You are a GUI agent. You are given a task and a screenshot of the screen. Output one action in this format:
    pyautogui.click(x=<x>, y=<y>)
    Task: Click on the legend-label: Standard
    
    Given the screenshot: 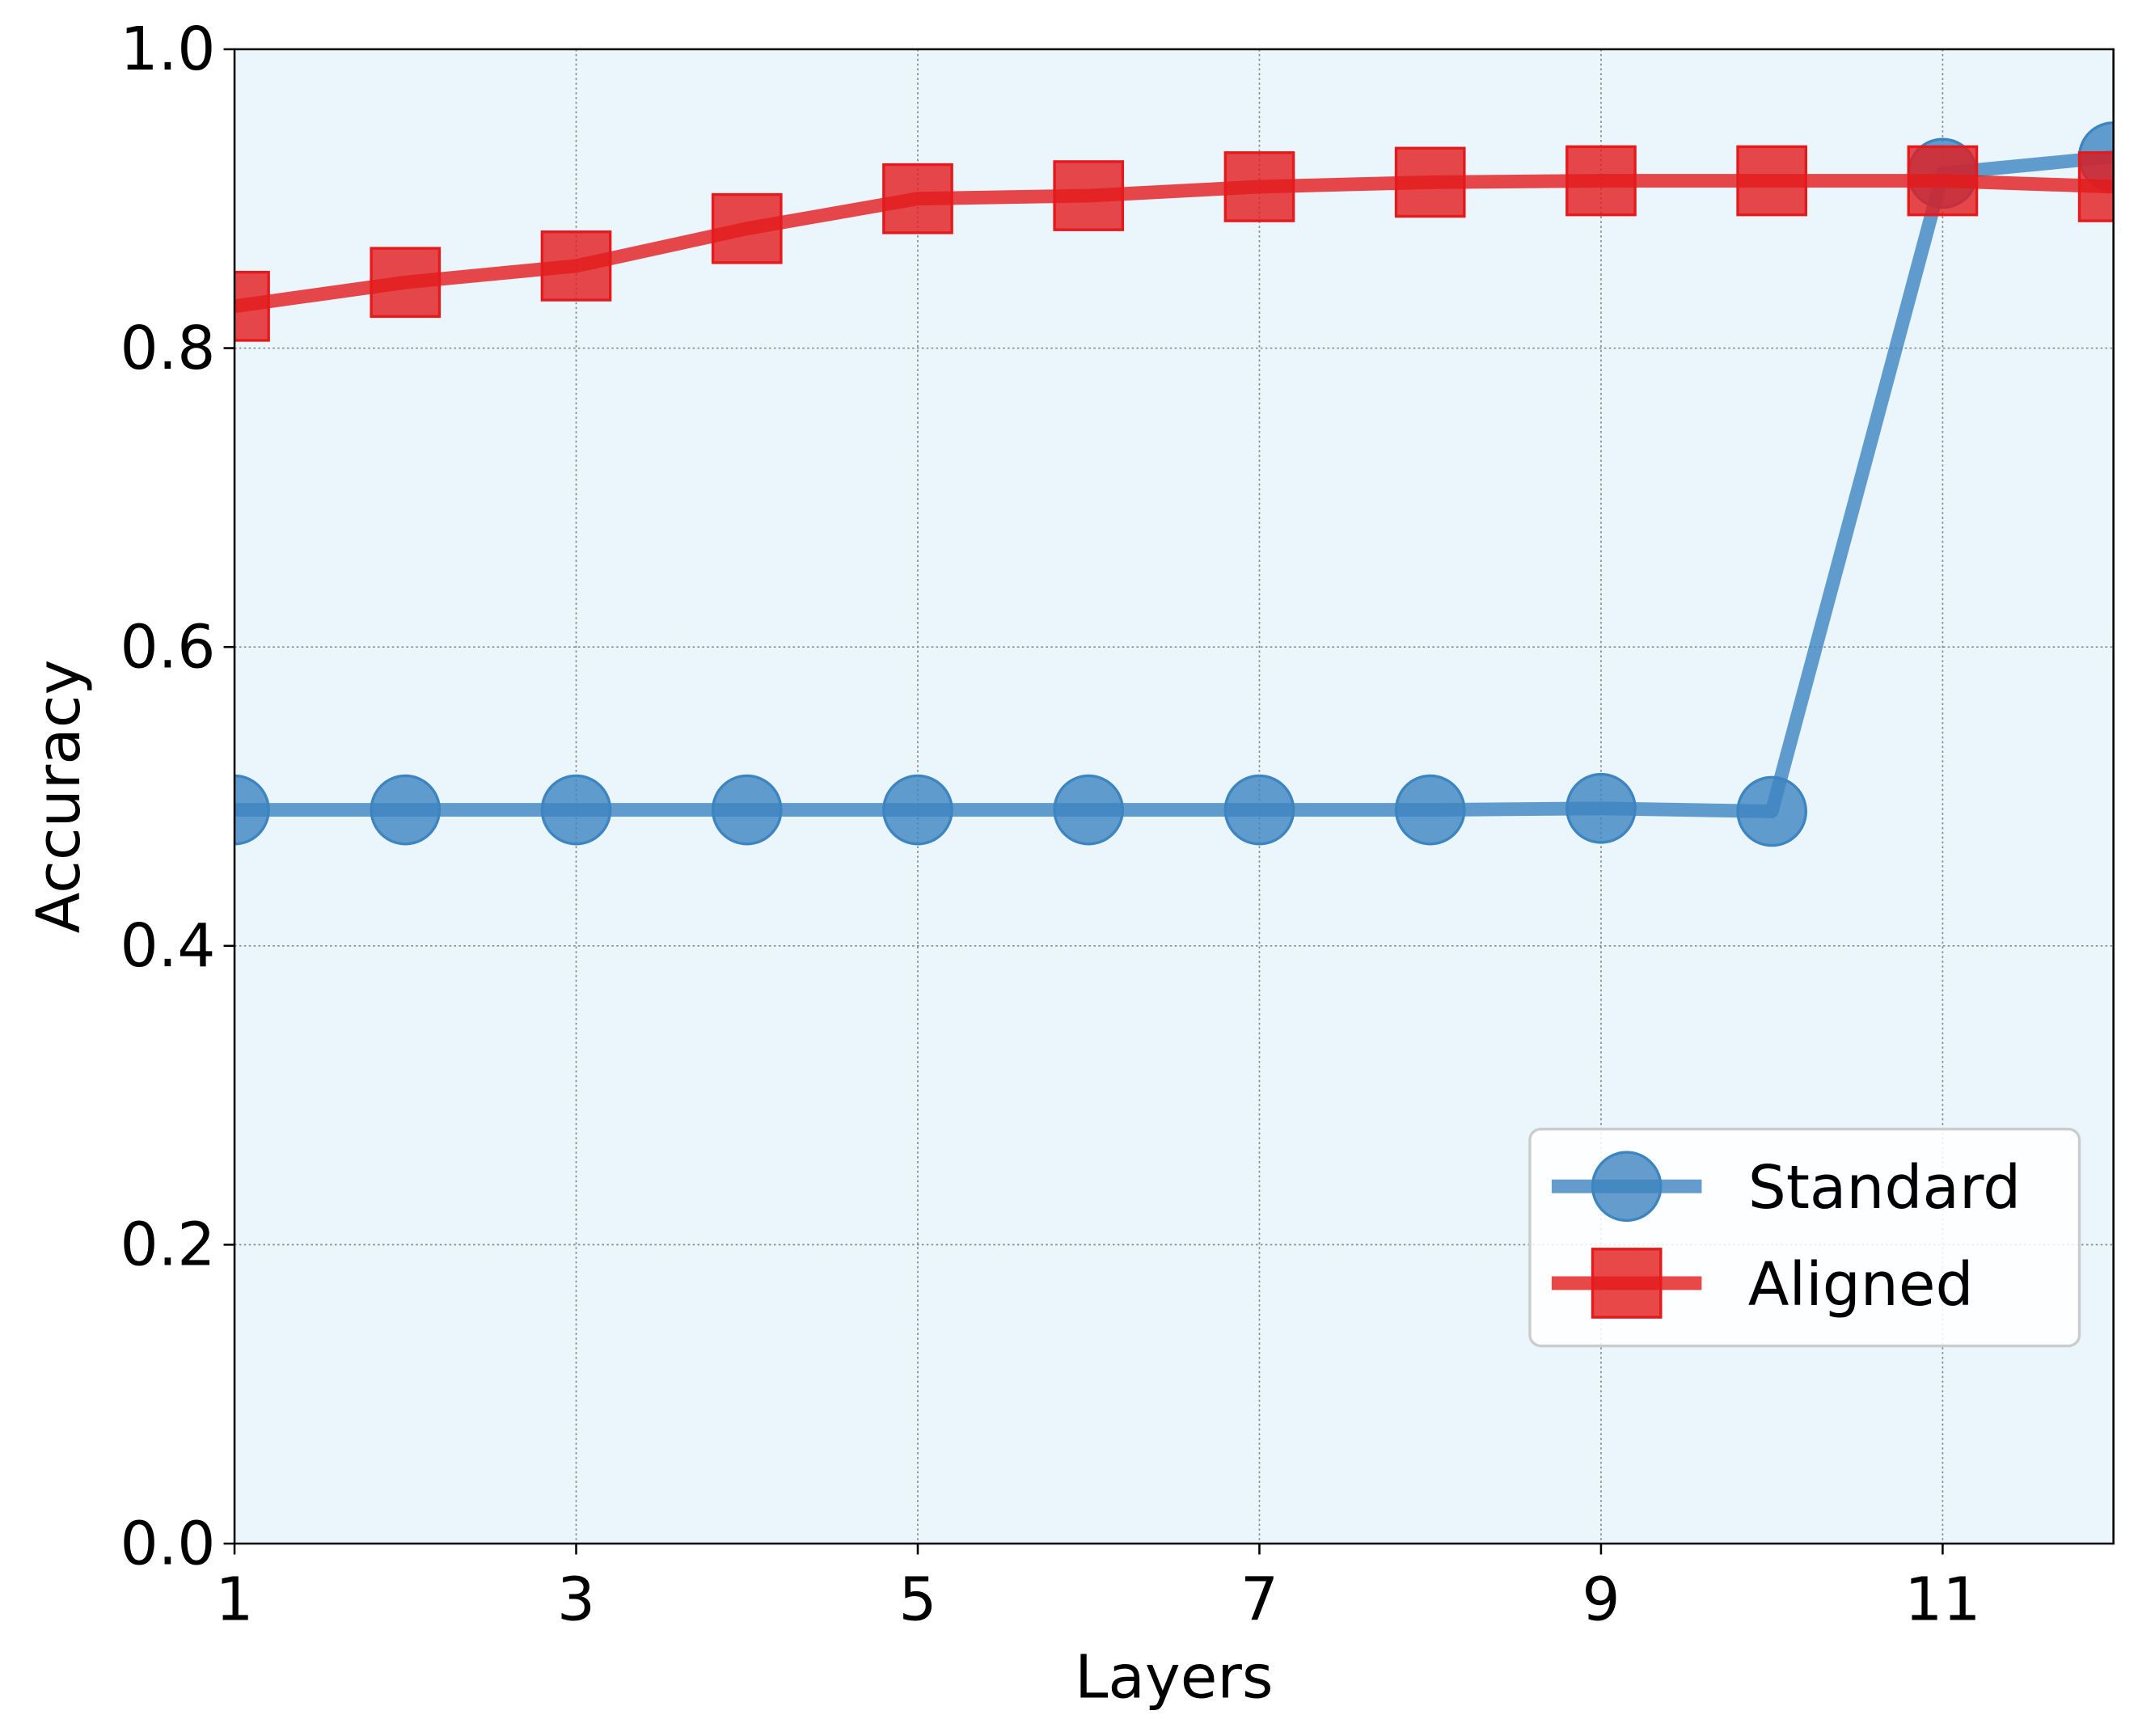 What is the action you would take?
    pyautogui.click(x=1885, y=1188)
    